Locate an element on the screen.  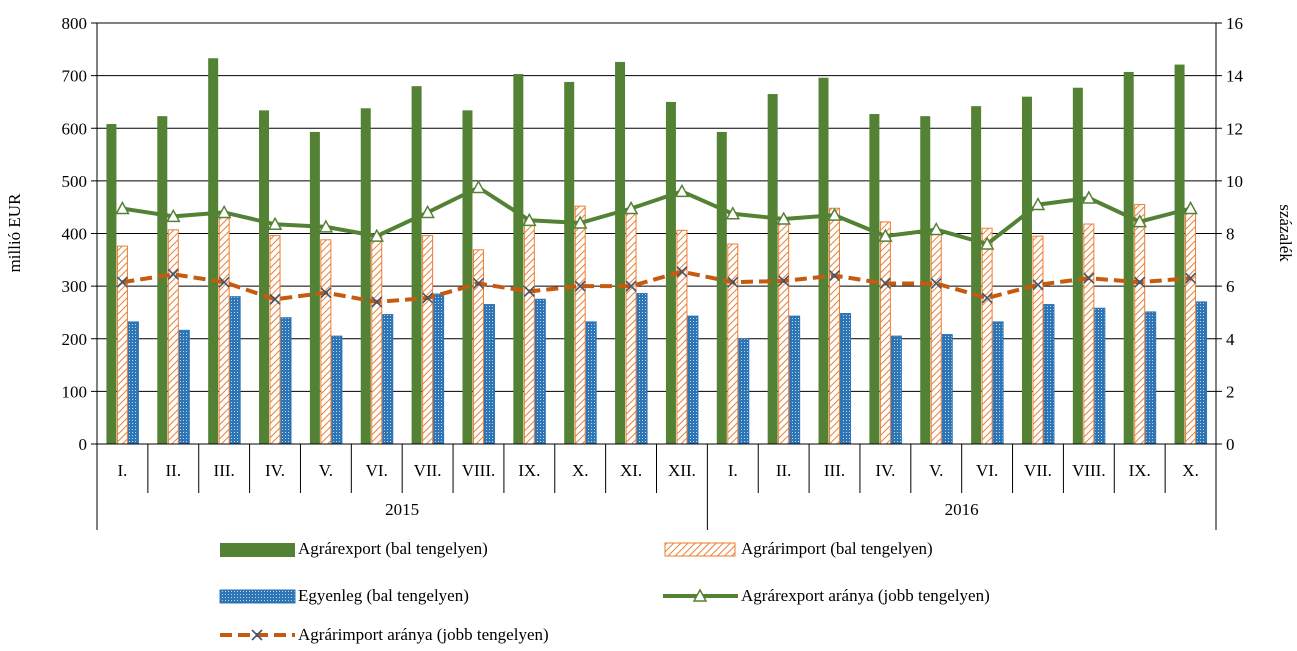
year-label: 2015 is located at coordinates (402, 509).